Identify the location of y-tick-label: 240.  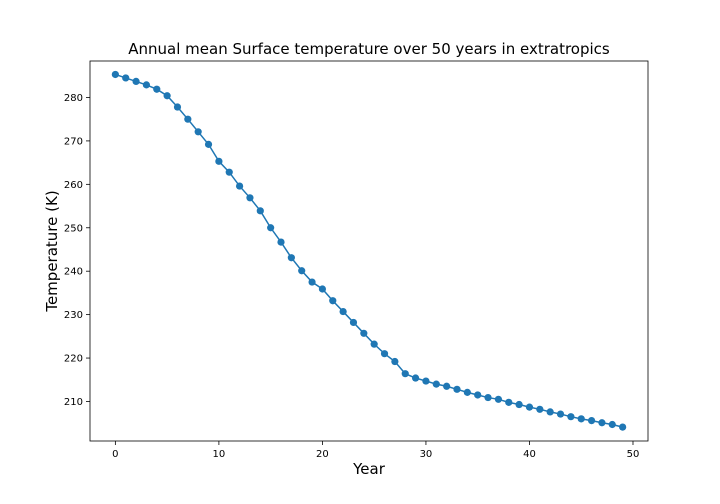
(73, 272).